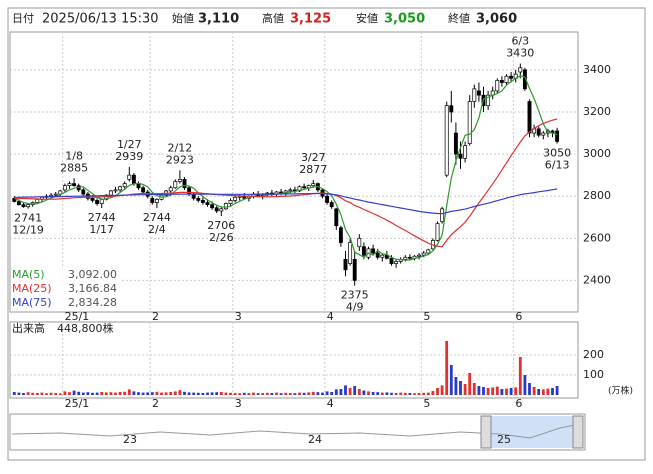 The height and width of the screenshot is (474, 653). Describe the element at coordinates (129, 156) in the screenshot. I see `annotation-value: 2939` at that location.